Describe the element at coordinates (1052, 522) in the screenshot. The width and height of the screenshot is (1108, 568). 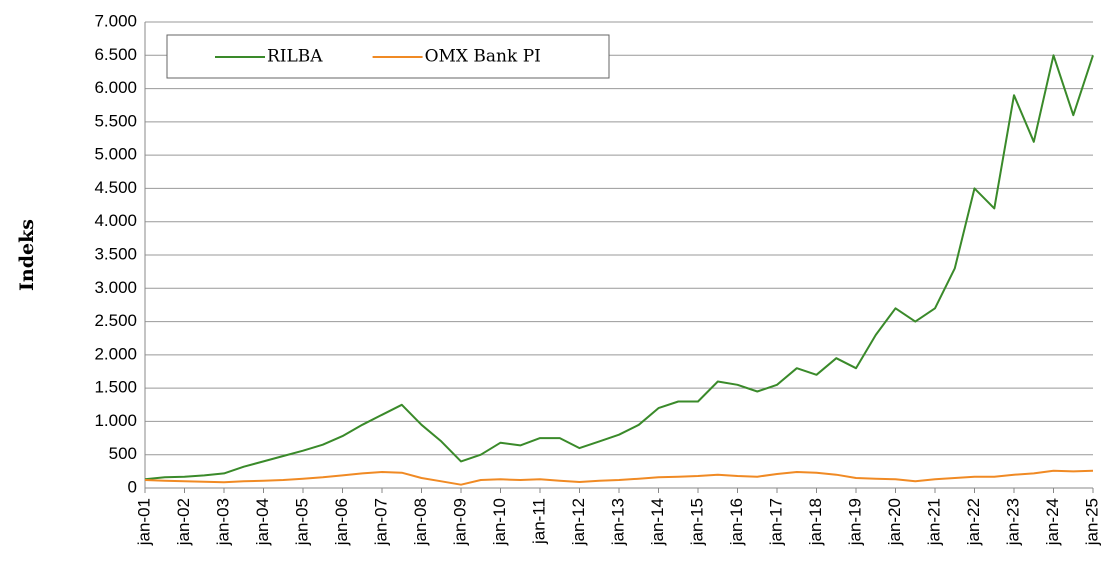
I see `x-tick-label: jan-24` at that location.